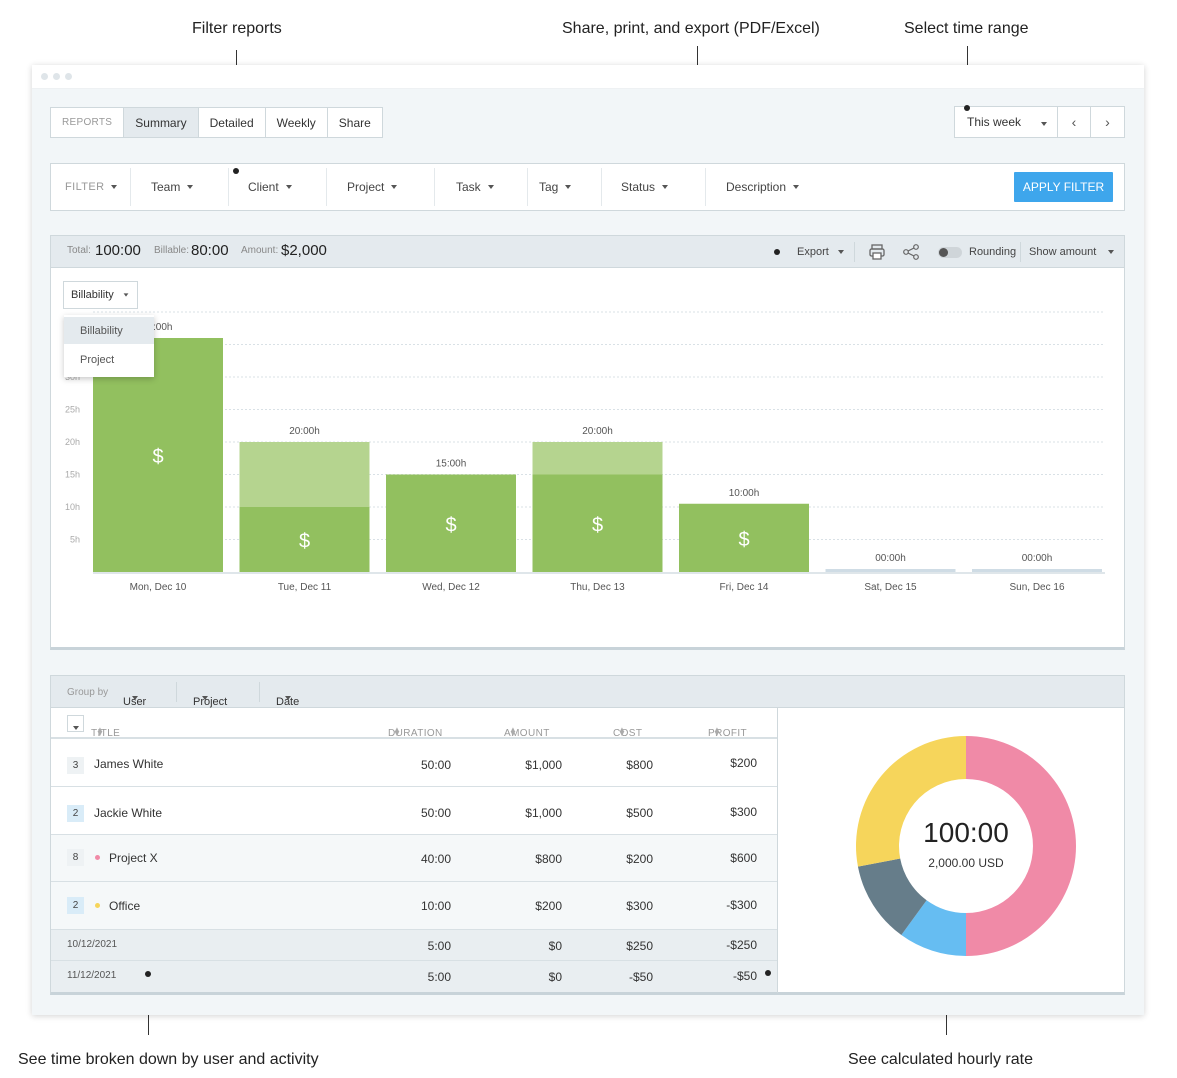 The image size is (1177, 1078). I want to click on bar-value-label: 15:00h, so click(451, 464).